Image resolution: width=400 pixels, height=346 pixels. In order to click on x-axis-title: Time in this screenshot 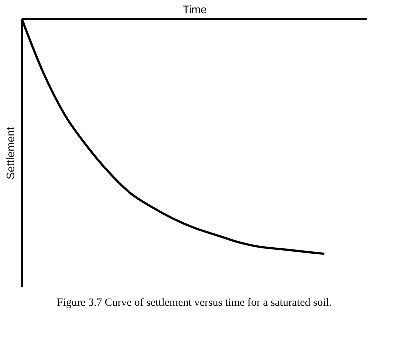, I will do `click(195, 10)`.